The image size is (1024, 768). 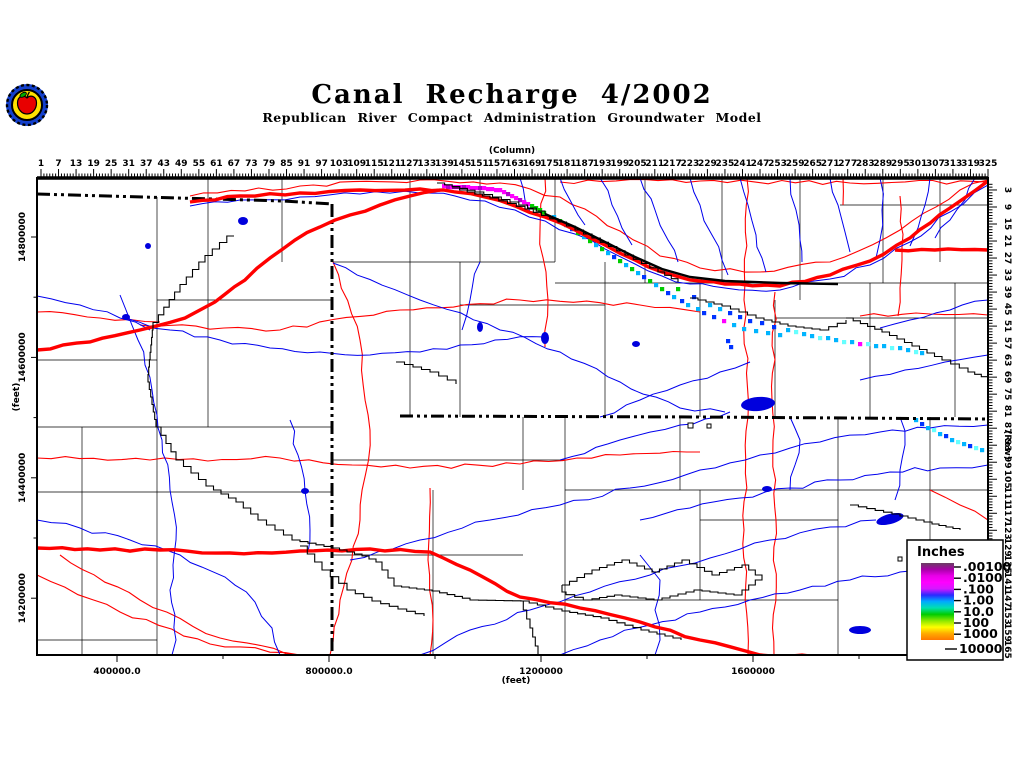 I want to click on axis-tick-label: 79, so click(x=269, y=164).